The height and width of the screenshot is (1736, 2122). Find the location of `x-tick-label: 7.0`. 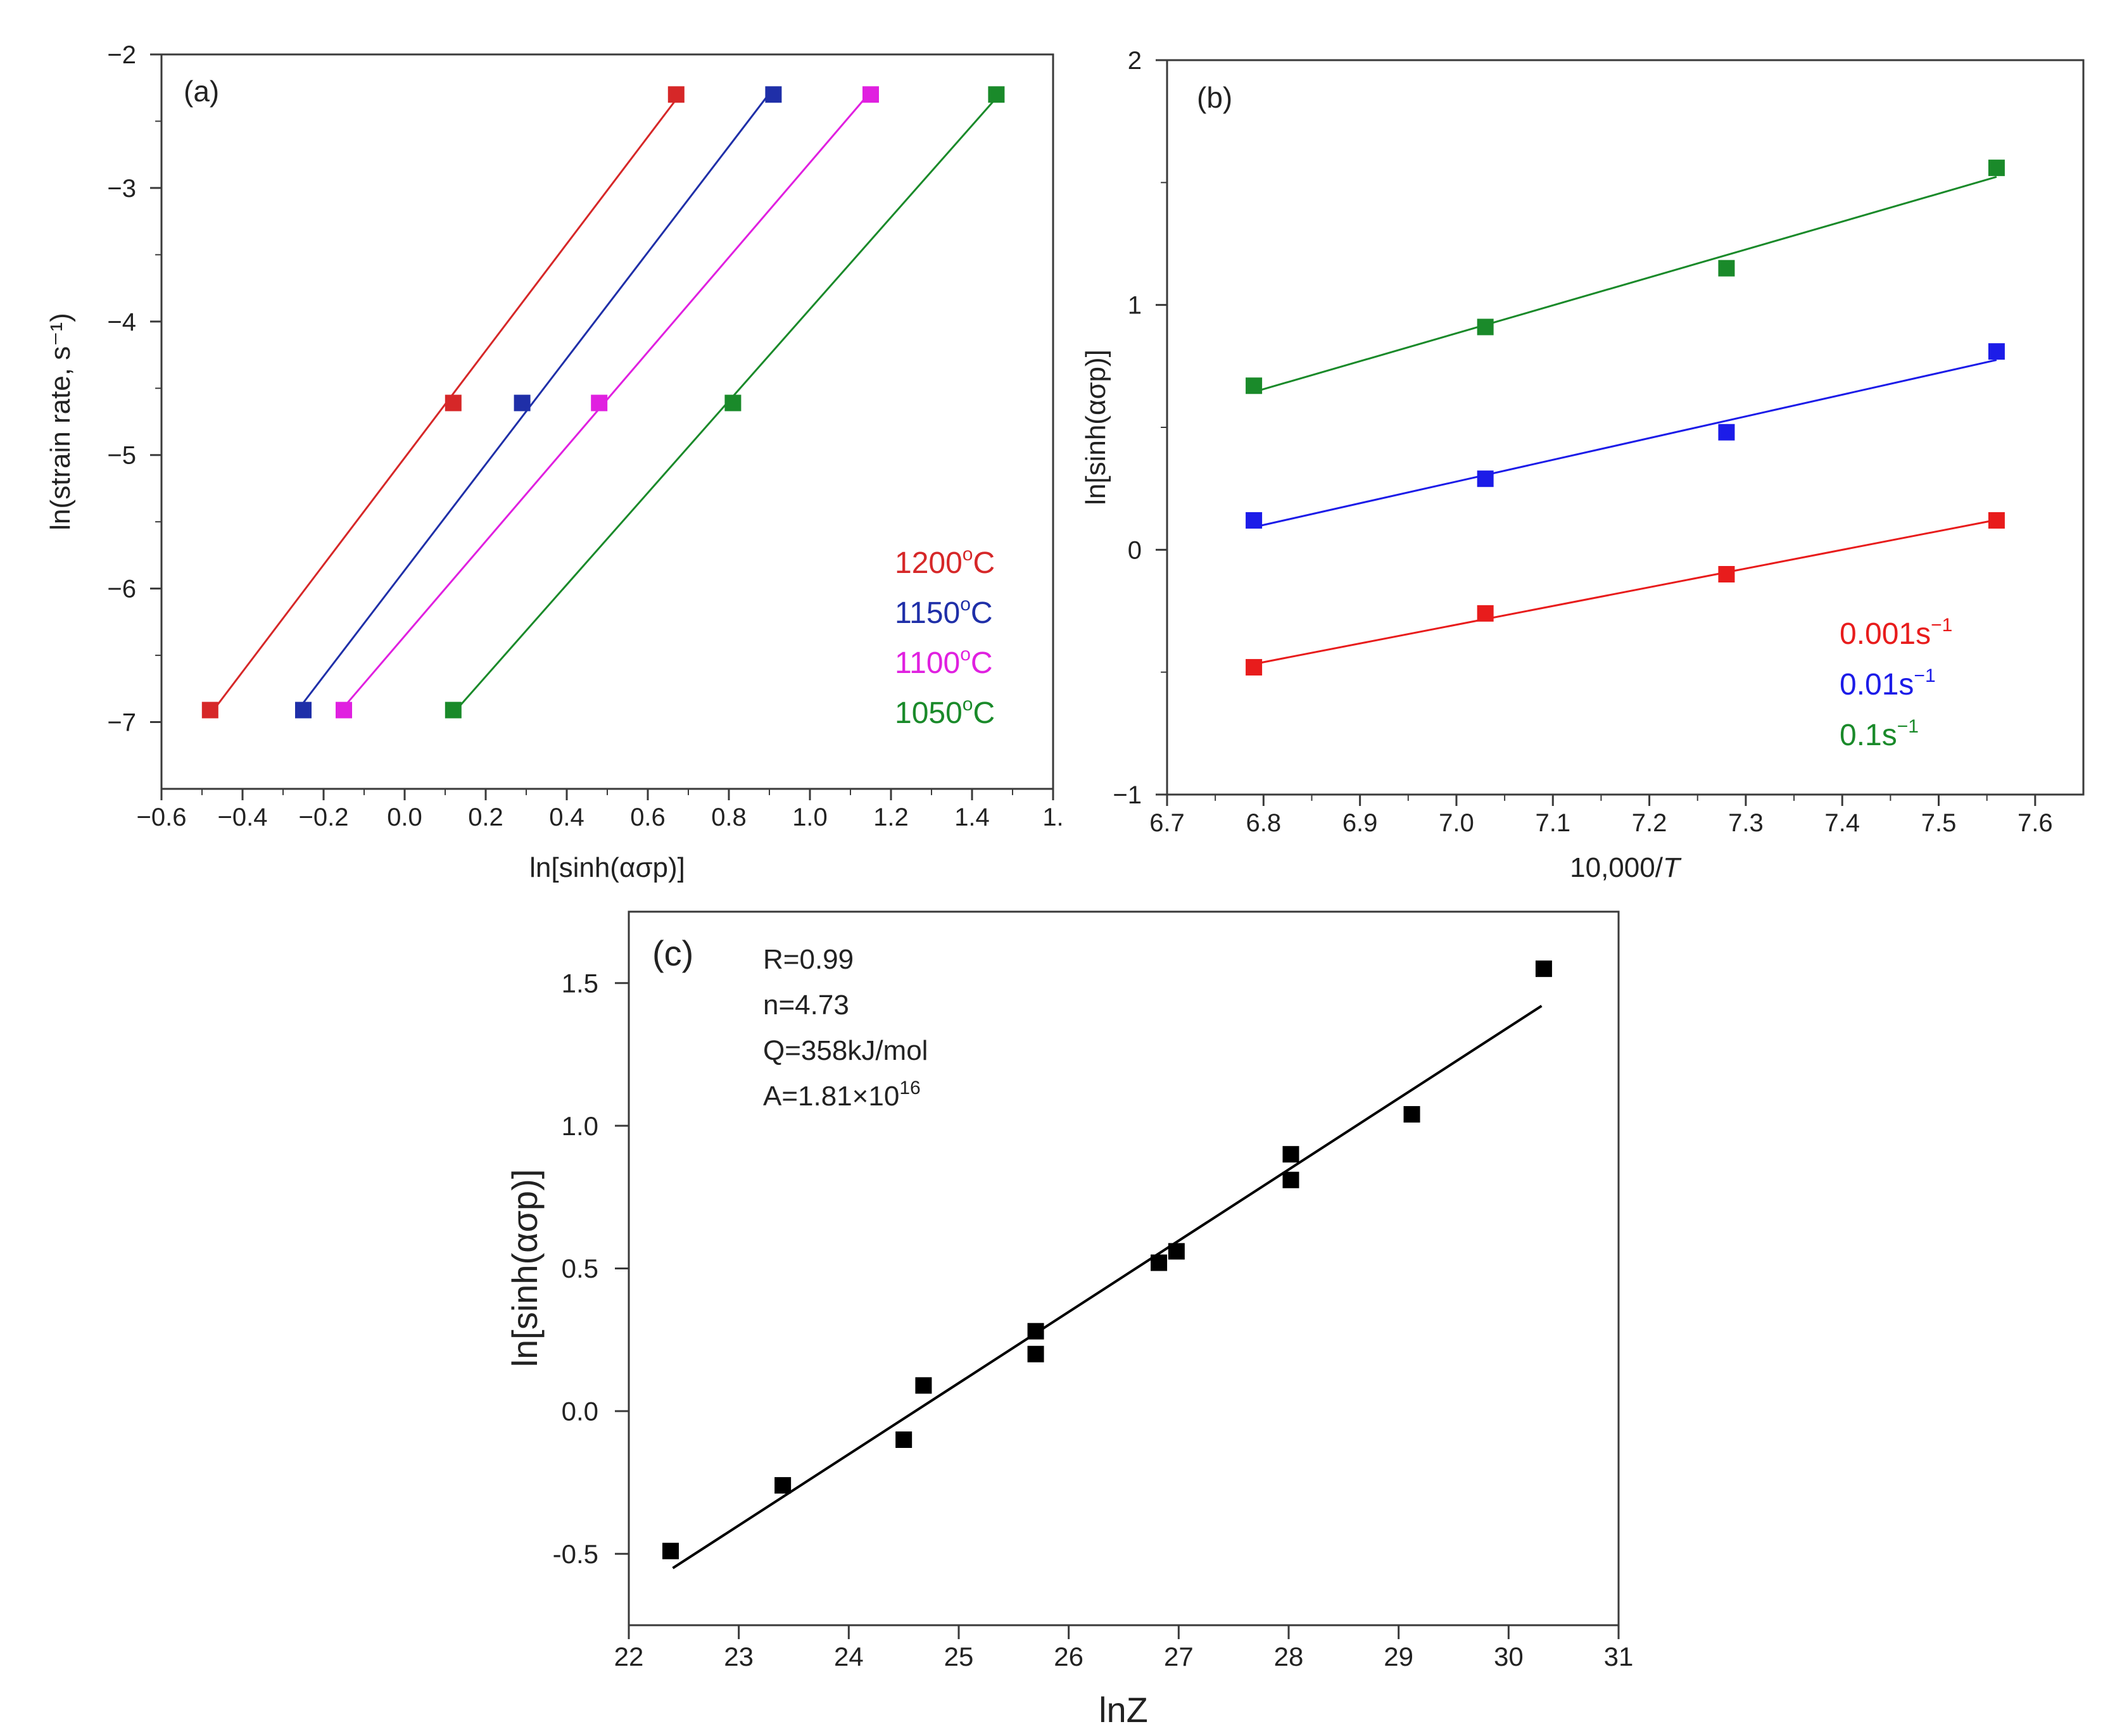

x-tick-label: 7.0 is located at coordinates (1456, 823).